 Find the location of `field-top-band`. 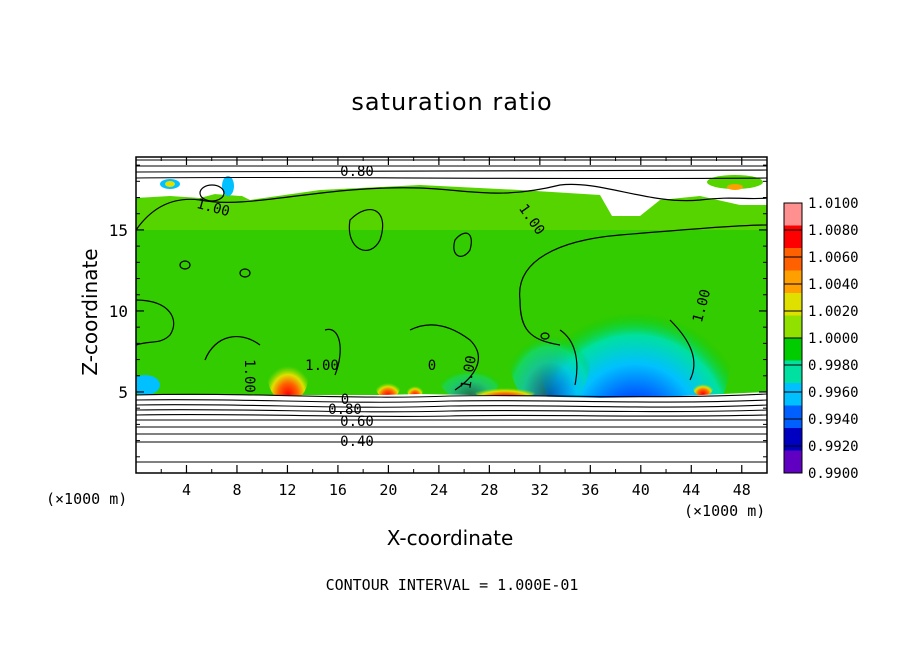

field-top-band is located at coordinates (451, 184).